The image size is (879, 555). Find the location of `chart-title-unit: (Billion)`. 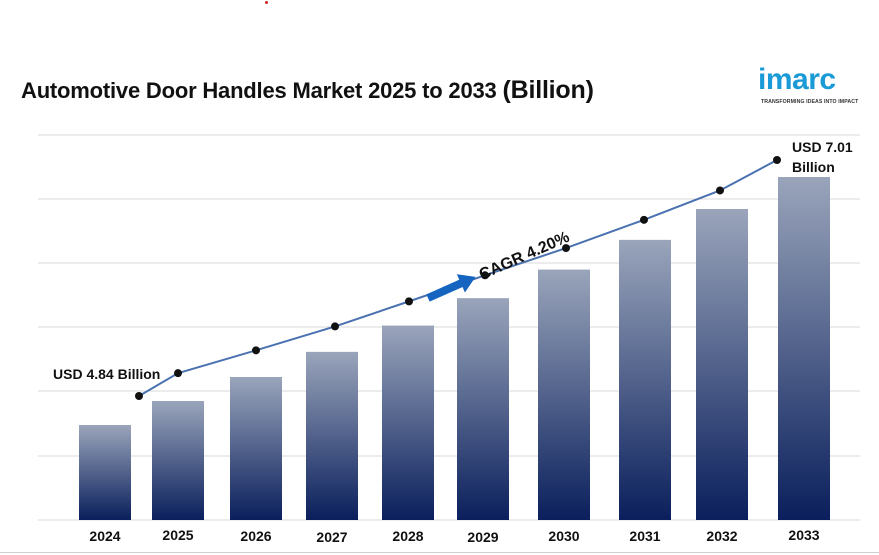

chart-title-unit: (Billion) is located at coordinates (548, 90).